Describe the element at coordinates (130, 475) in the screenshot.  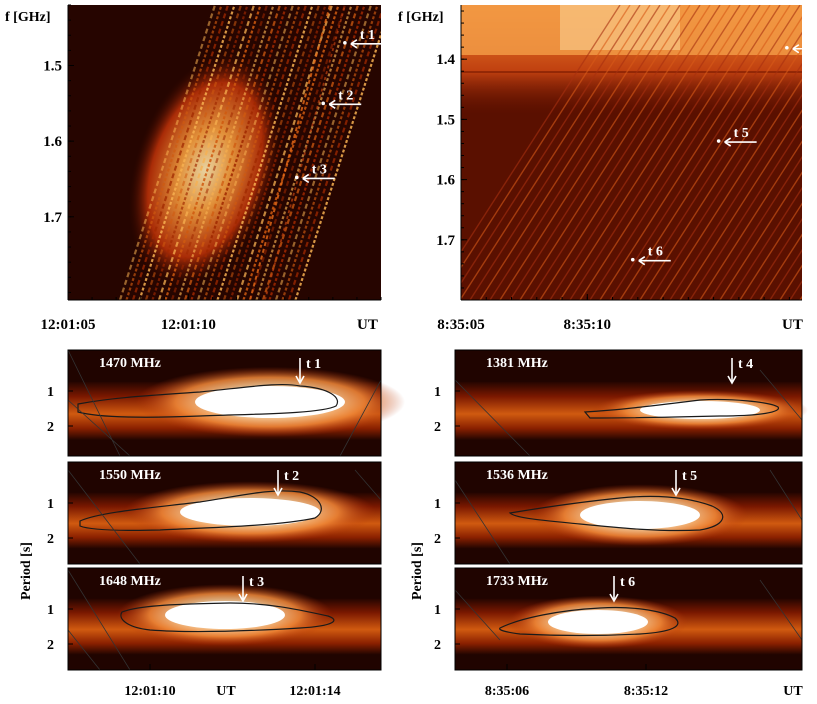
I see `wavelet-frequency-label: 1550 MHz` at that location.